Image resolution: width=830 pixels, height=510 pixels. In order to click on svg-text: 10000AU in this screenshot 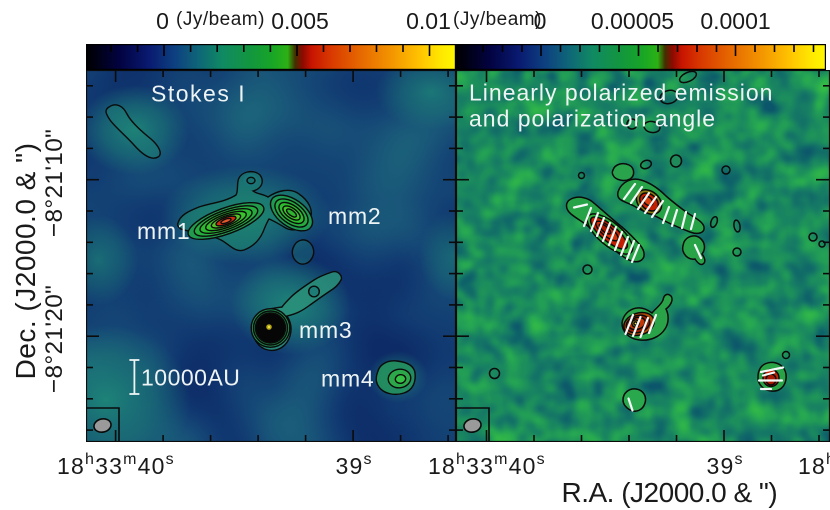, I will do `click(190, 378)`.